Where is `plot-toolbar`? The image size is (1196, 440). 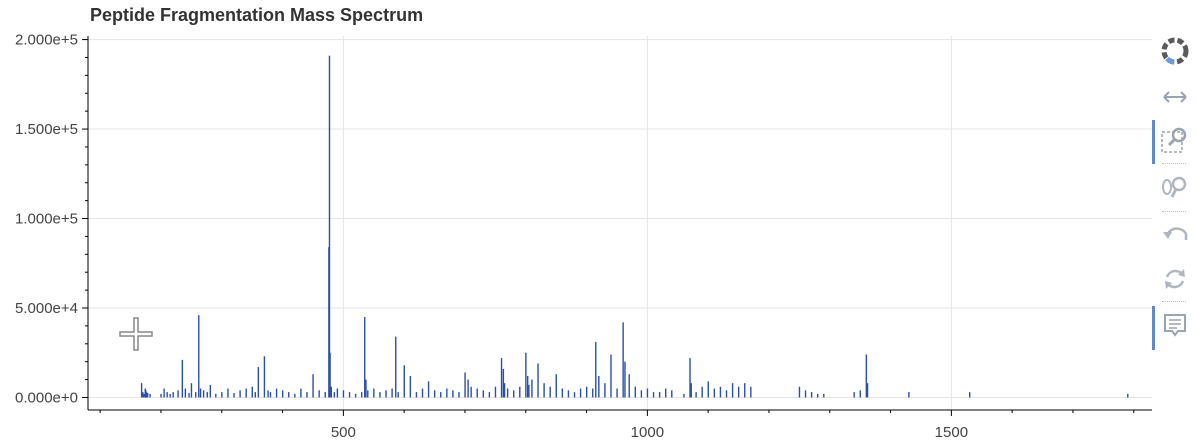 plot-toolbar is located at coordinates (1174, 195).